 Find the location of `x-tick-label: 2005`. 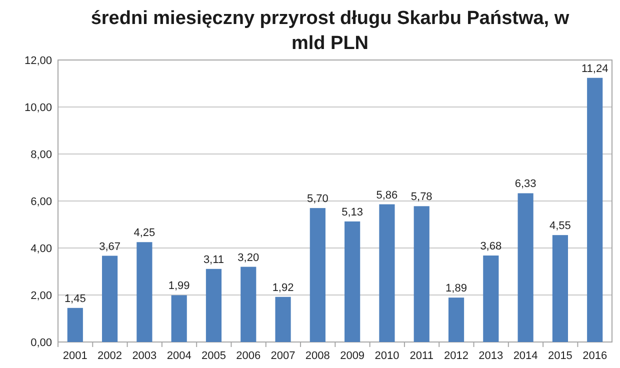

x-tick-label: 2005 is located at coordinates (213, 356).